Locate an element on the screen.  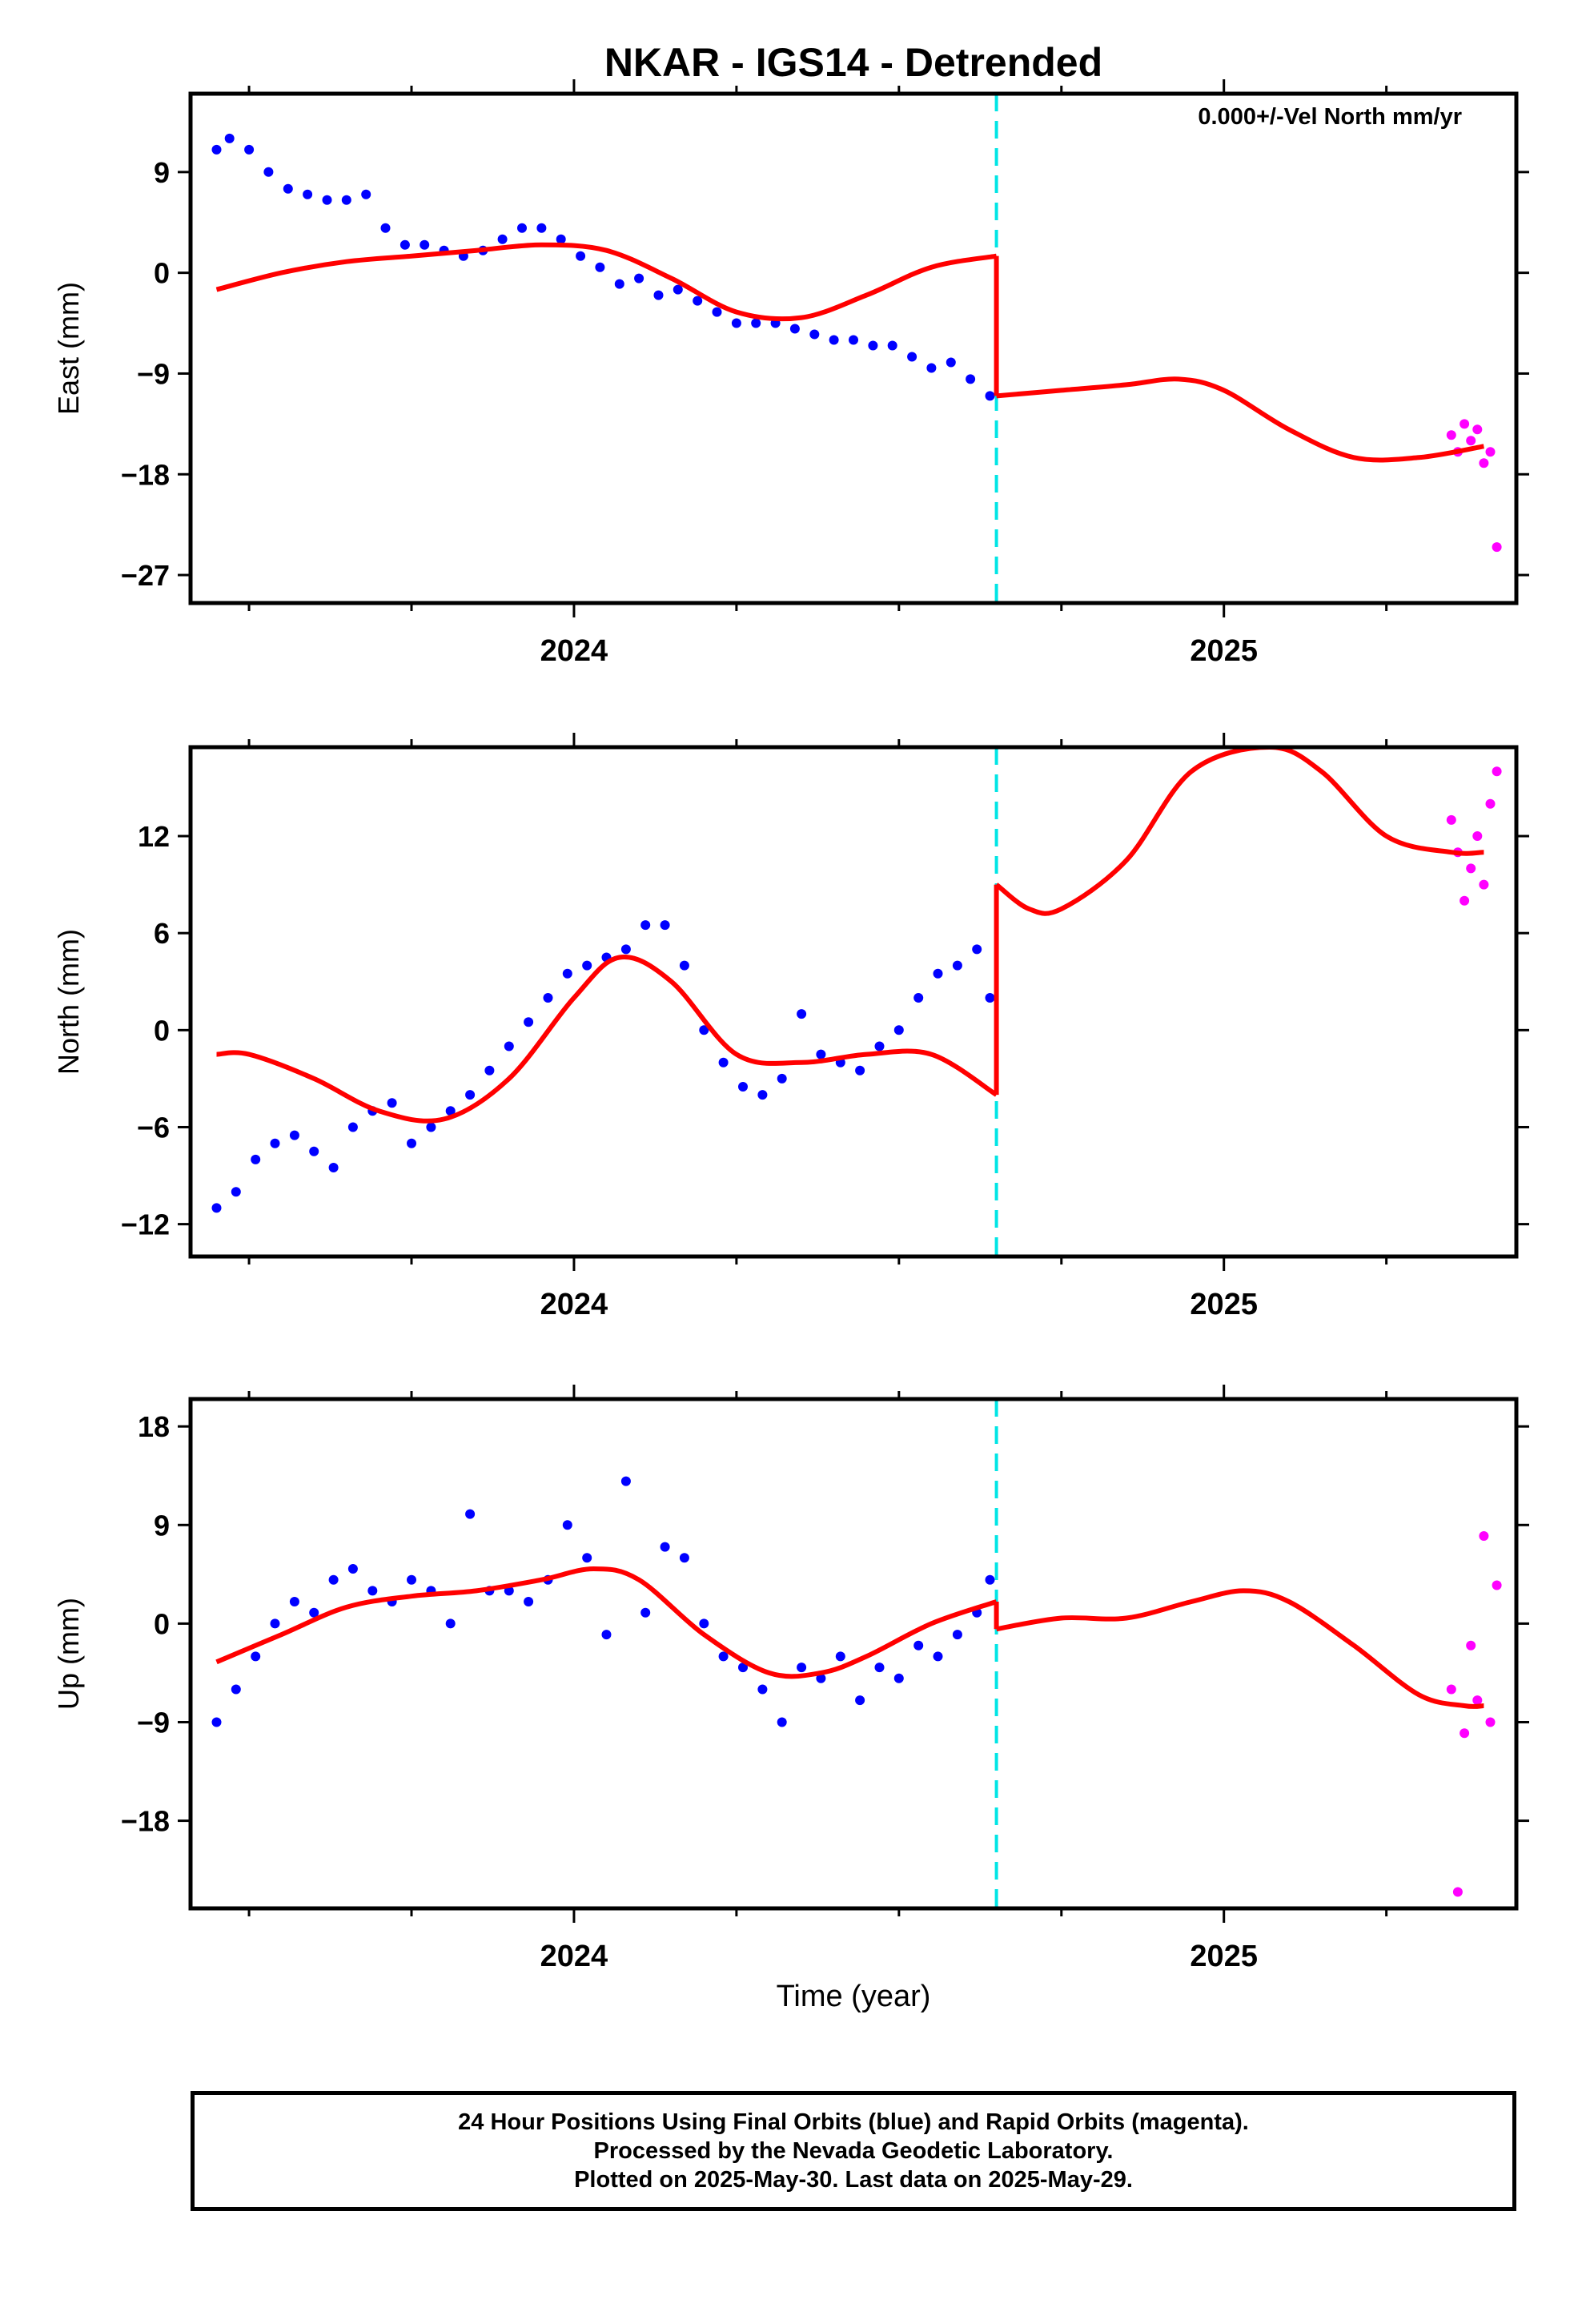
up-y-tick-label: −18 is located at coordinates (145, 1821).